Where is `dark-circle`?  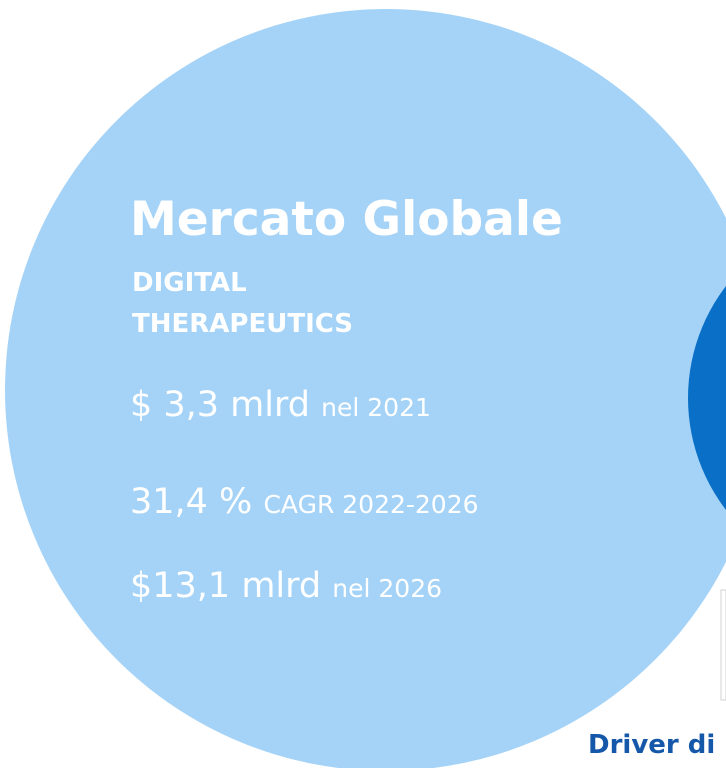
dark-circle is located at coordinates (707, 398).